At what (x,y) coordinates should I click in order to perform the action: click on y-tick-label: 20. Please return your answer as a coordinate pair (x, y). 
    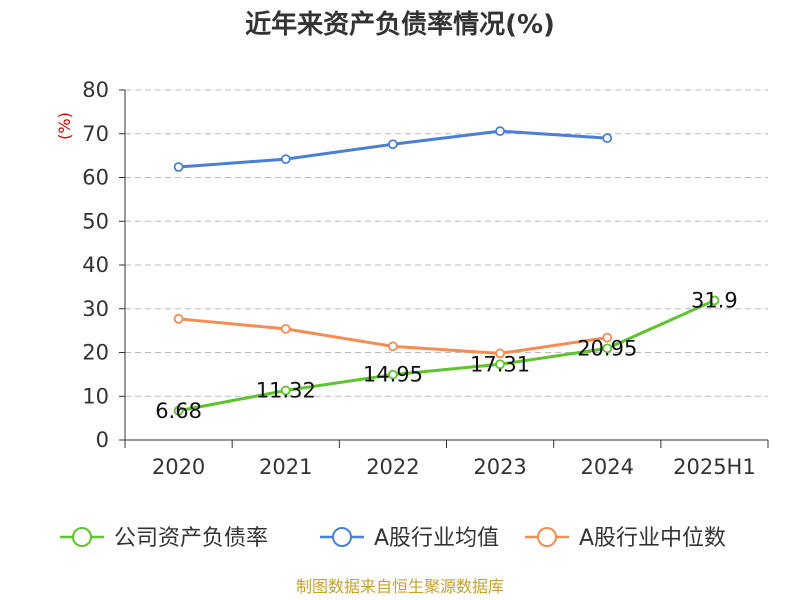
    Looking at the image, I should click on (95, 353).